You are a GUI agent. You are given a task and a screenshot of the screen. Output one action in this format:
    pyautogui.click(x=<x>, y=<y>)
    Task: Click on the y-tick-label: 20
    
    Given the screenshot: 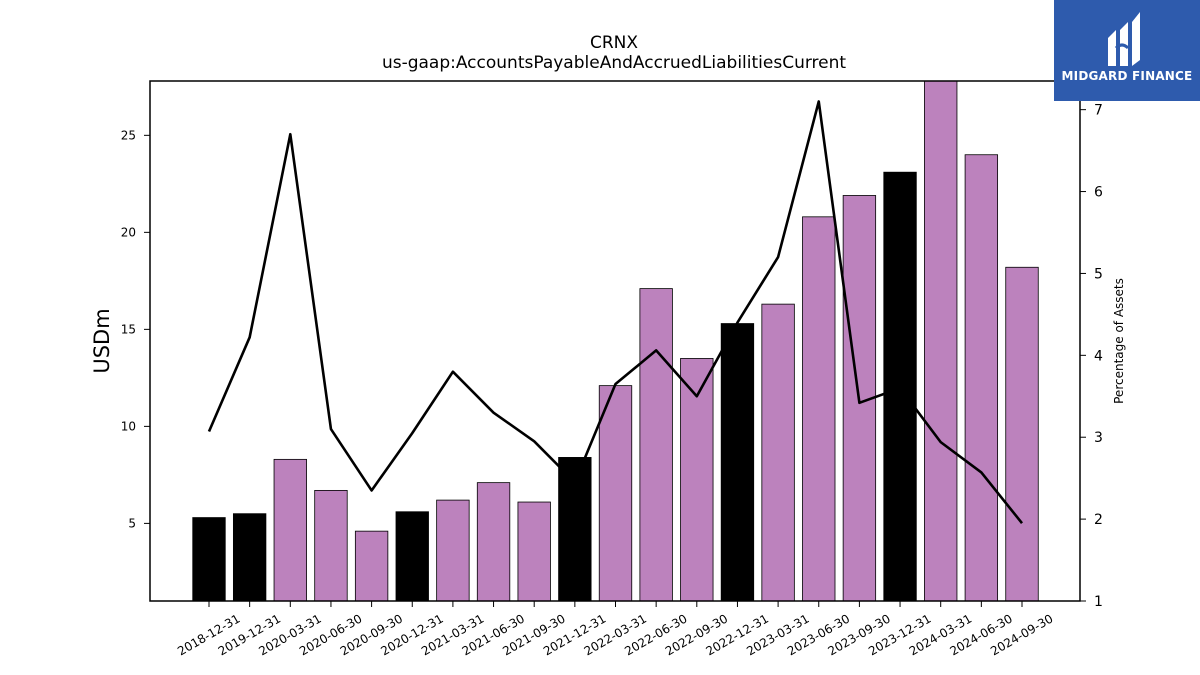 What is the action you would take?
    pyautogui.click(x=128, y=232)
    